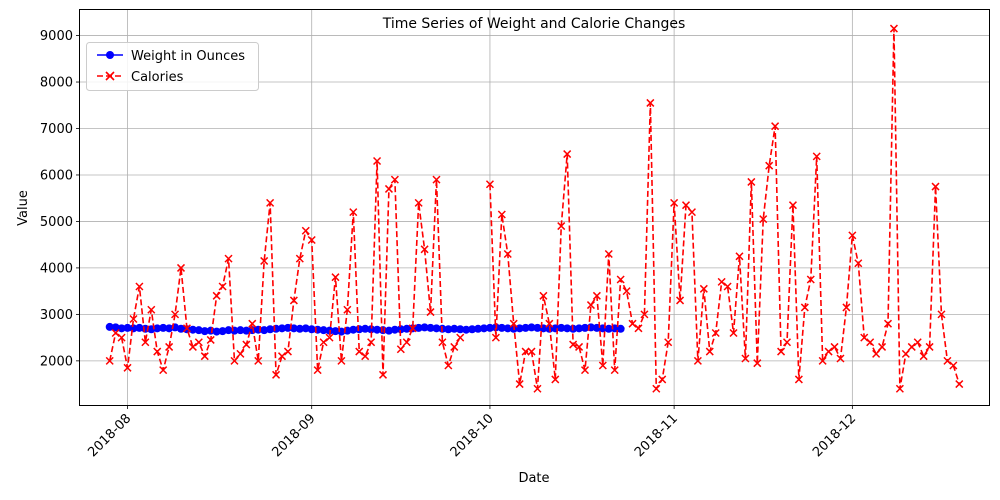 The image size is (1000, 500). Describe the element at coordinates (56, 83) in the screenshot. I see `y-tick-label: 8000` at that location.